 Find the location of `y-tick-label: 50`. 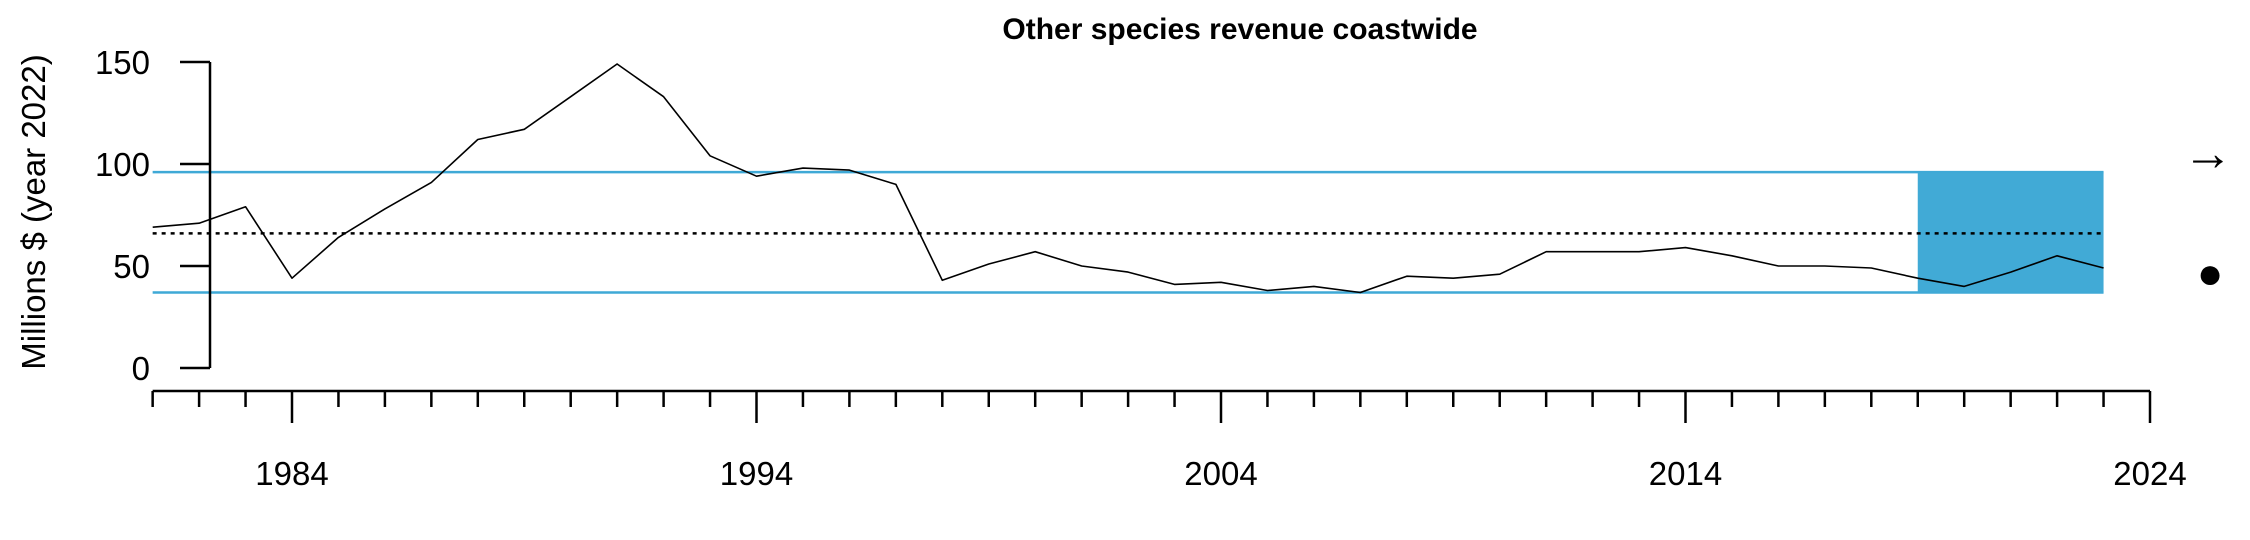

y-tick-label: 50 is located at coordinates (131, 266).